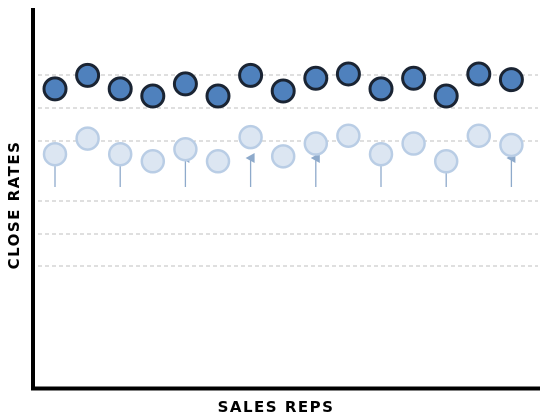 The width and height of the screenshot is (545, 420). What do you see at coordinates (276, 407) in the screenshot?
I see `x-axis-label: SALES REPS` at bounding box center [276, 407].